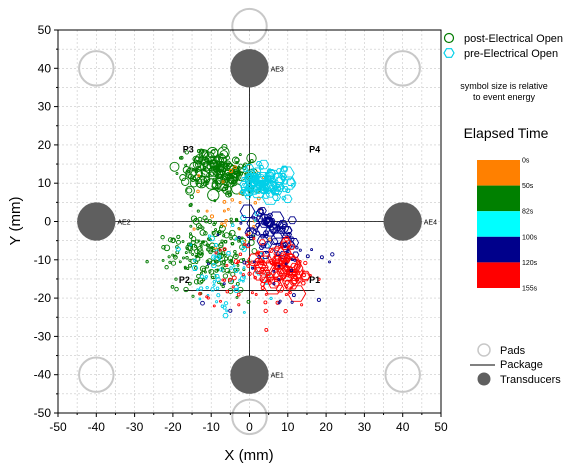 Image resolution: width=580 pixels, height=469 pixels. What do you see at coordinates (314, 280) in the screenshot?
I see `point-label-p1: P1` at bounding box center [314, 280].